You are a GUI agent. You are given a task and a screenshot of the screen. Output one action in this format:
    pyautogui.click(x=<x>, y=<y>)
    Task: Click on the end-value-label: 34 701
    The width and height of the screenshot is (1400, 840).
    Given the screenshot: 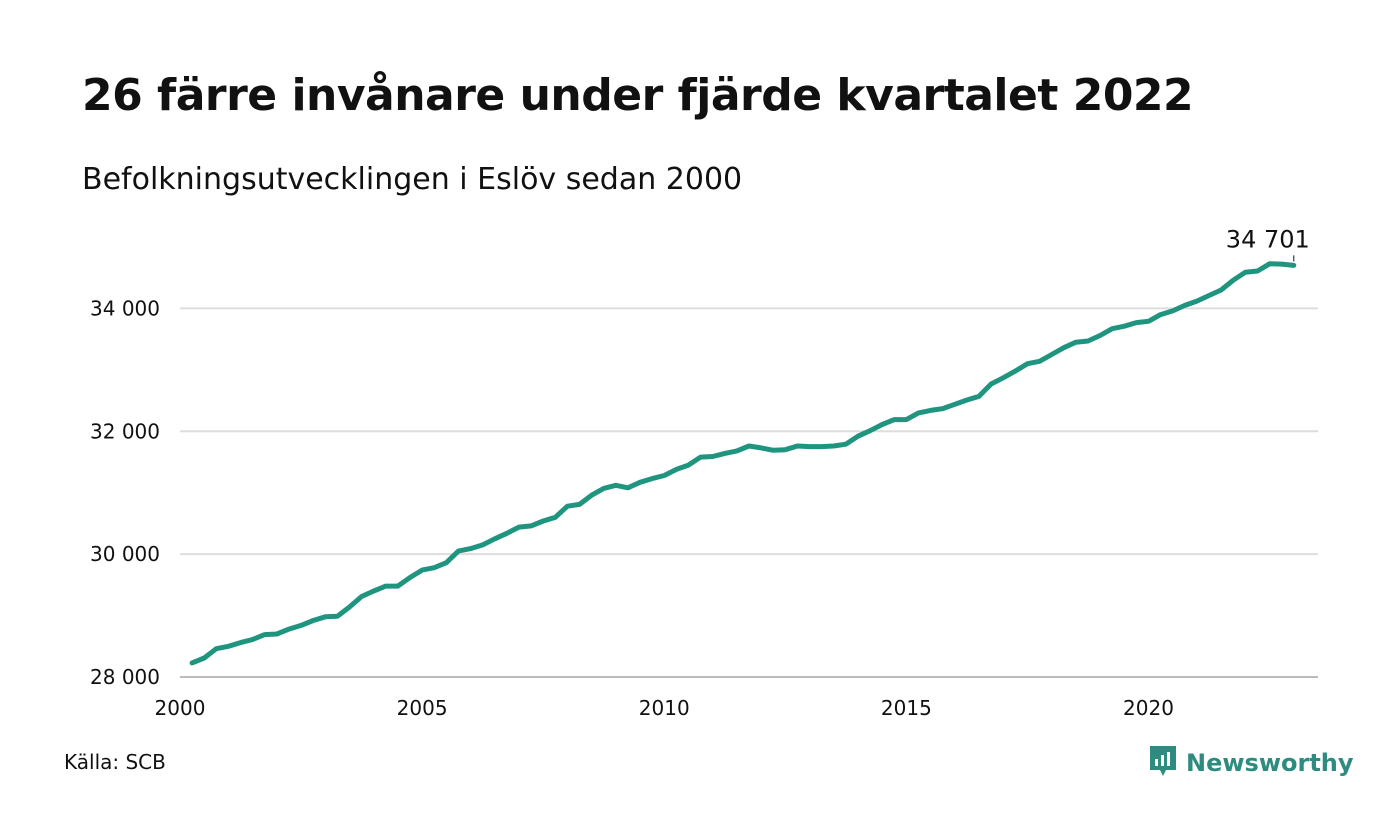 What is the action you would take?
    pyautogui.click(x=1268, y=239)
    